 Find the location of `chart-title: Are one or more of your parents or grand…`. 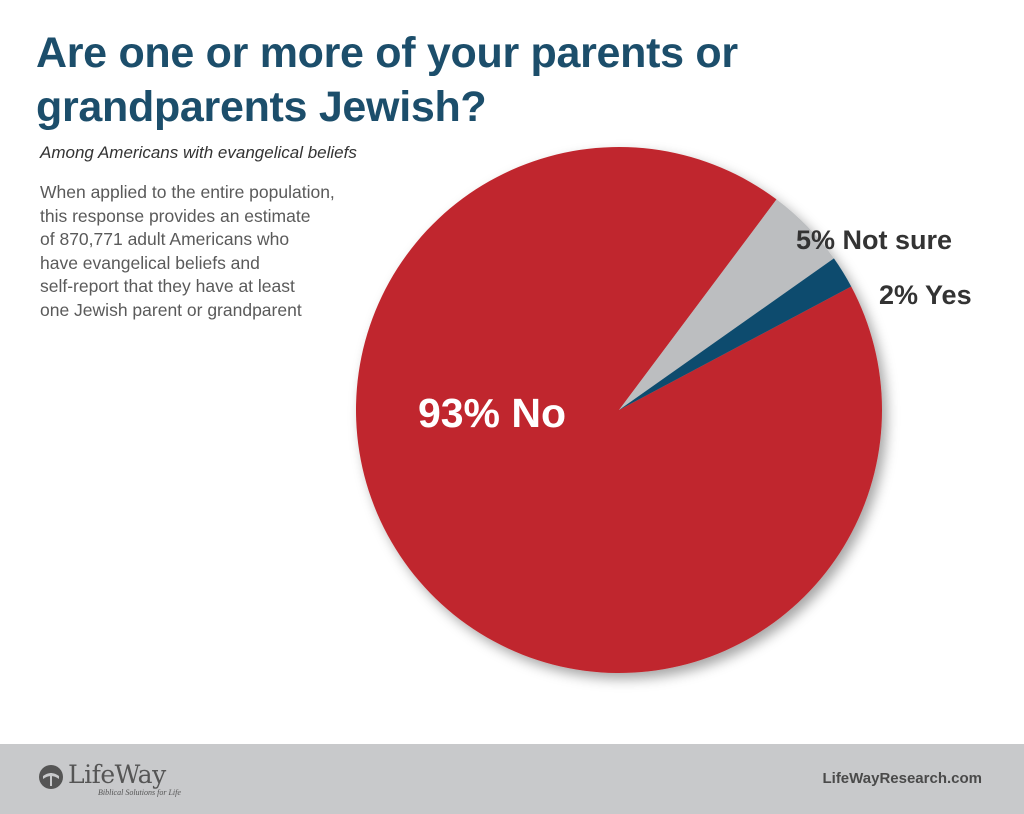

chart-title: Are one or more of your parents or grand… is located at coordinates (387, 80).